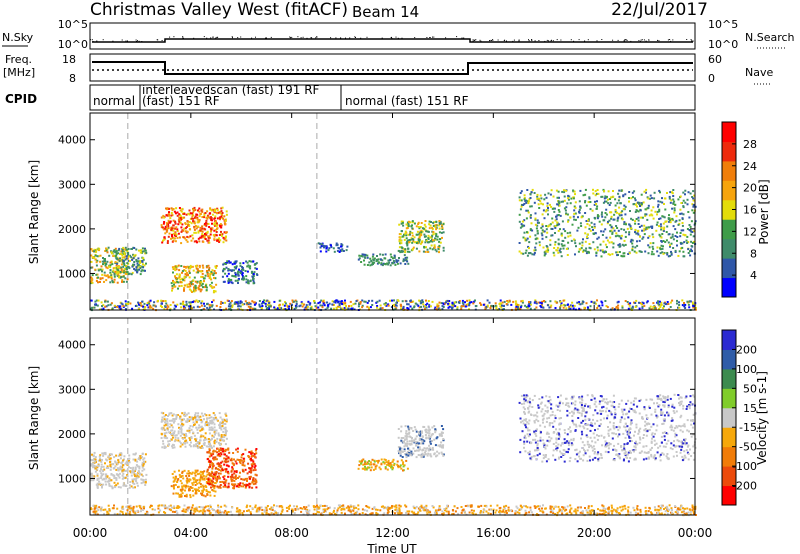 The image size is (800, 554). I want to click on figure-title: Christmas Valley West (fitACF), so click(219, 10).